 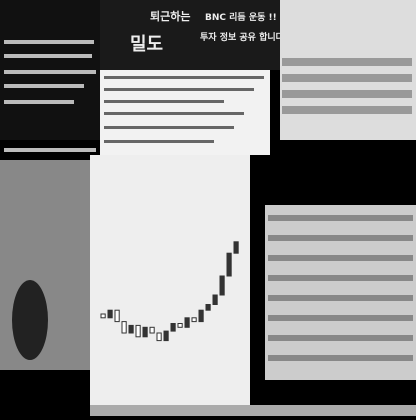 I want to click on quote-rows, so click(x=340, y=288).